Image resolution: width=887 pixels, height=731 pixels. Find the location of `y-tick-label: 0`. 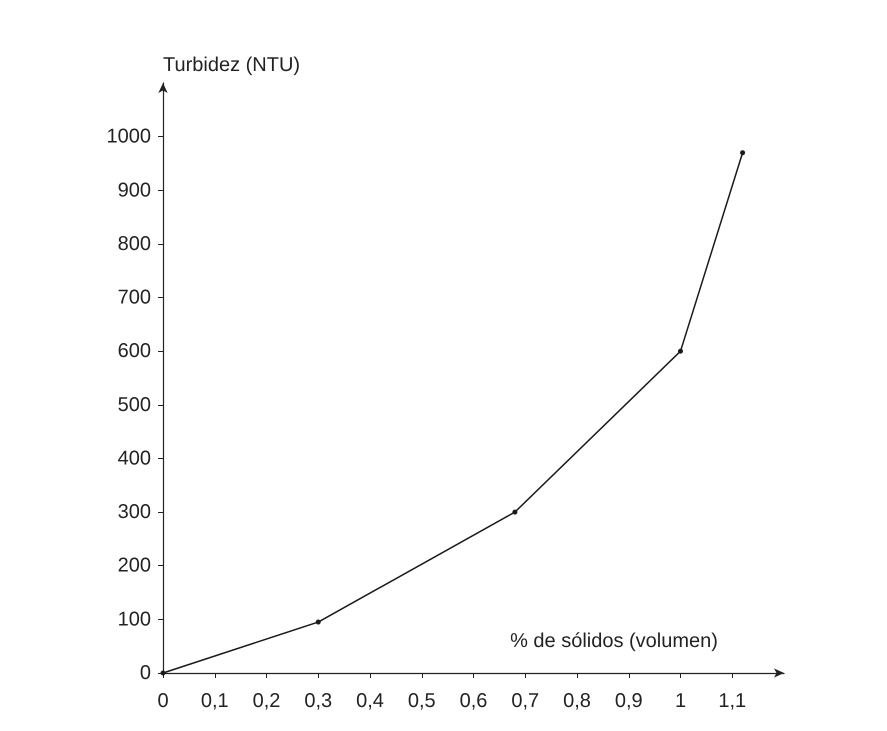

y-tick-label: 0 is located at coordinates (145, 673).